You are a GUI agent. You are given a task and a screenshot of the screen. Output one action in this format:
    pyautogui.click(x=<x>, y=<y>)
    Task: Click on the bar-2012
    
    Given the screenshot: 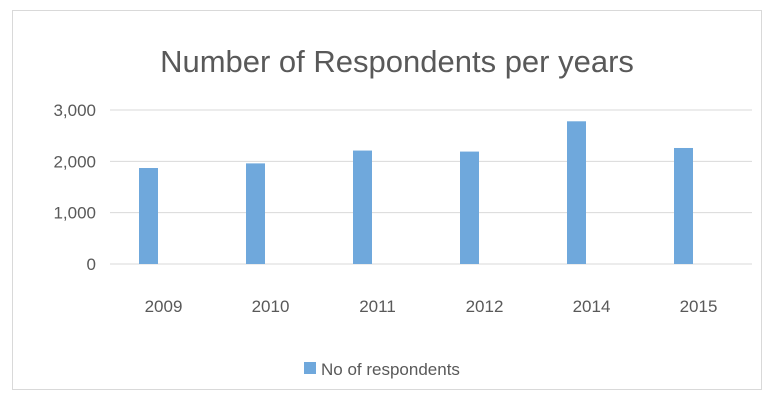 What is the action you would take?
    pyautogui.click(x=469, y=207)
    